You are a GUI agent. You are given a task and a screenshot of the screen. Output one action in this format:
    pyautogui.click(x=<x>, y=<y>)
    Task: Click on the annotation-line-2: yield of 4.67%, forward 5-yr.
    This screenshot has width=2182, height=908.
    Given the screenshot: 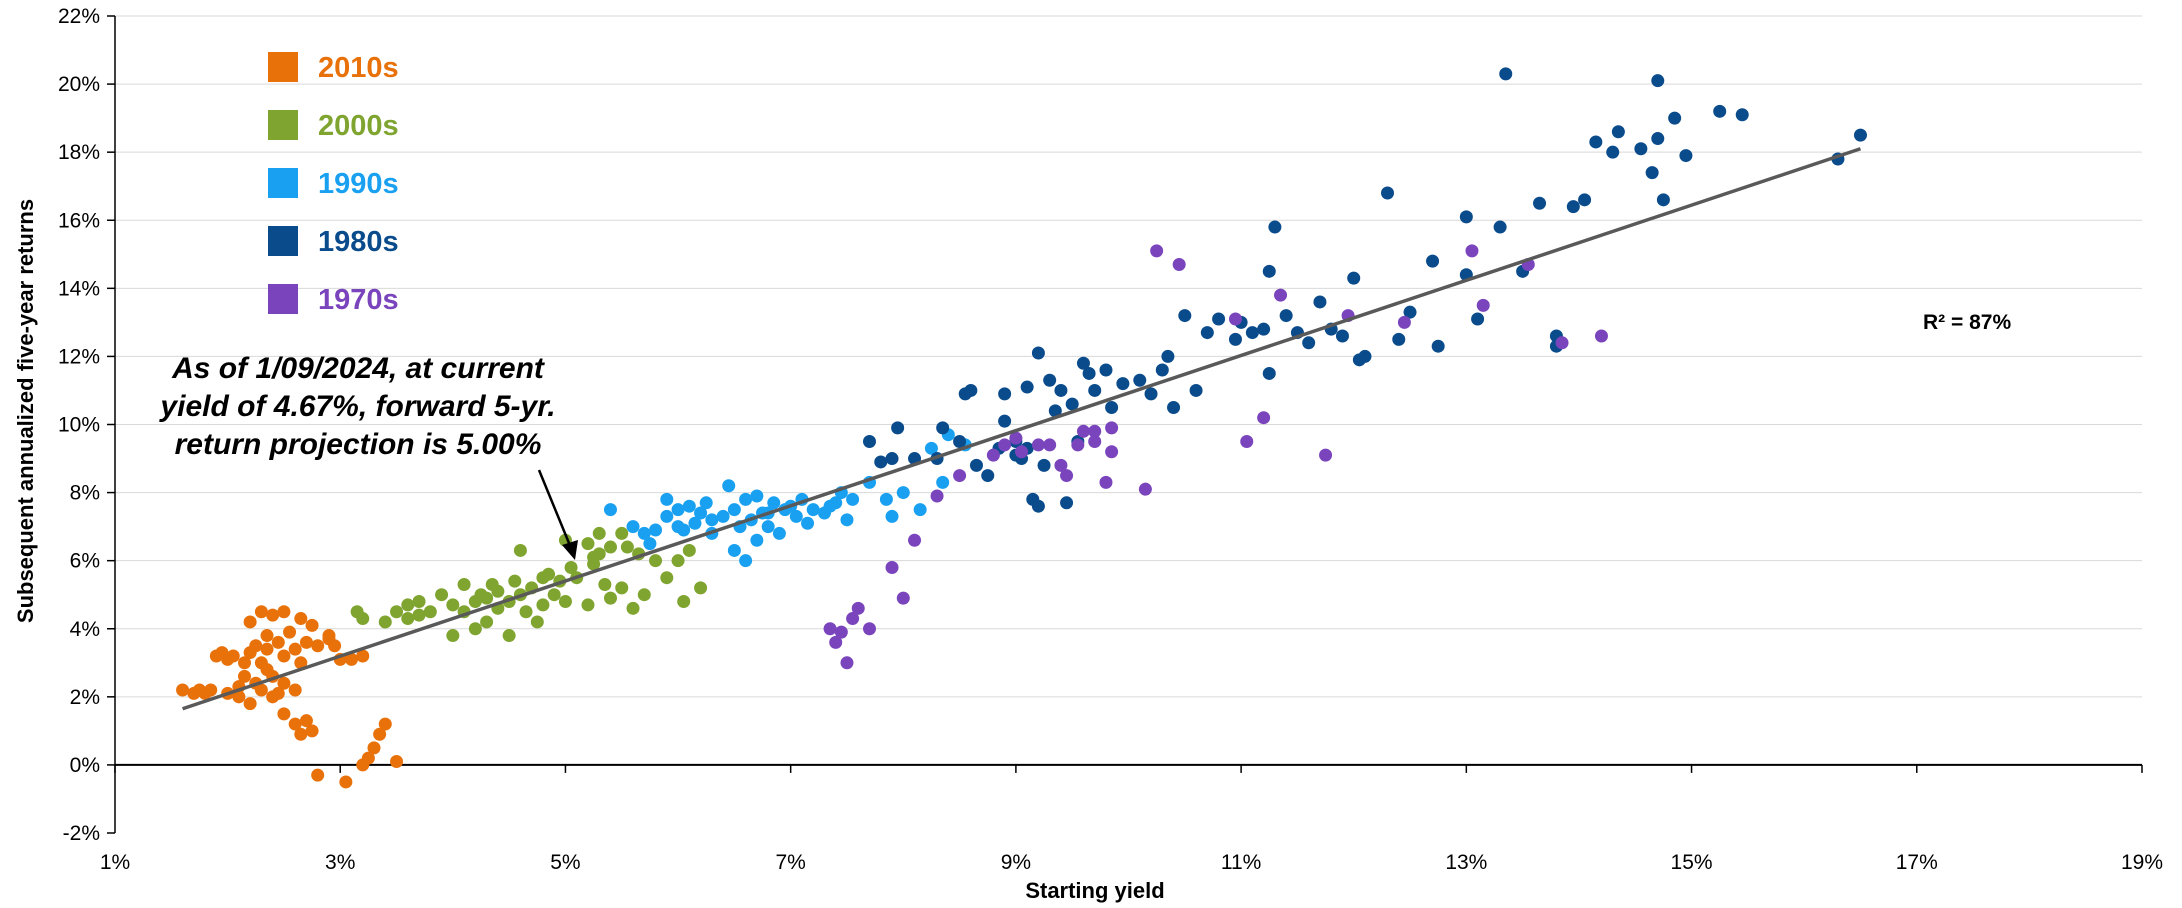 What is the action you would take?
    pyautogui.click(x=356, y=406)
    